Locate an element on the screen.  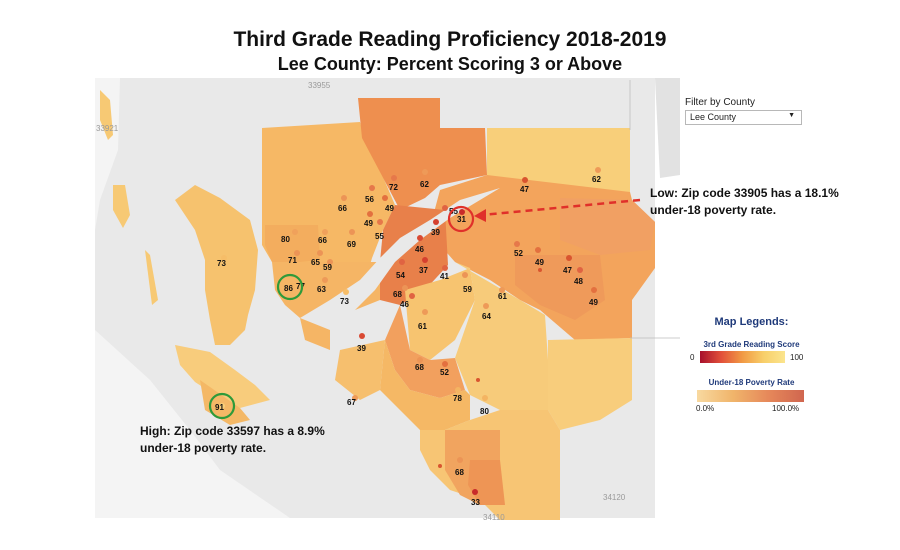
filter-selected-value: Lee County is located at coordinates (713, 117).